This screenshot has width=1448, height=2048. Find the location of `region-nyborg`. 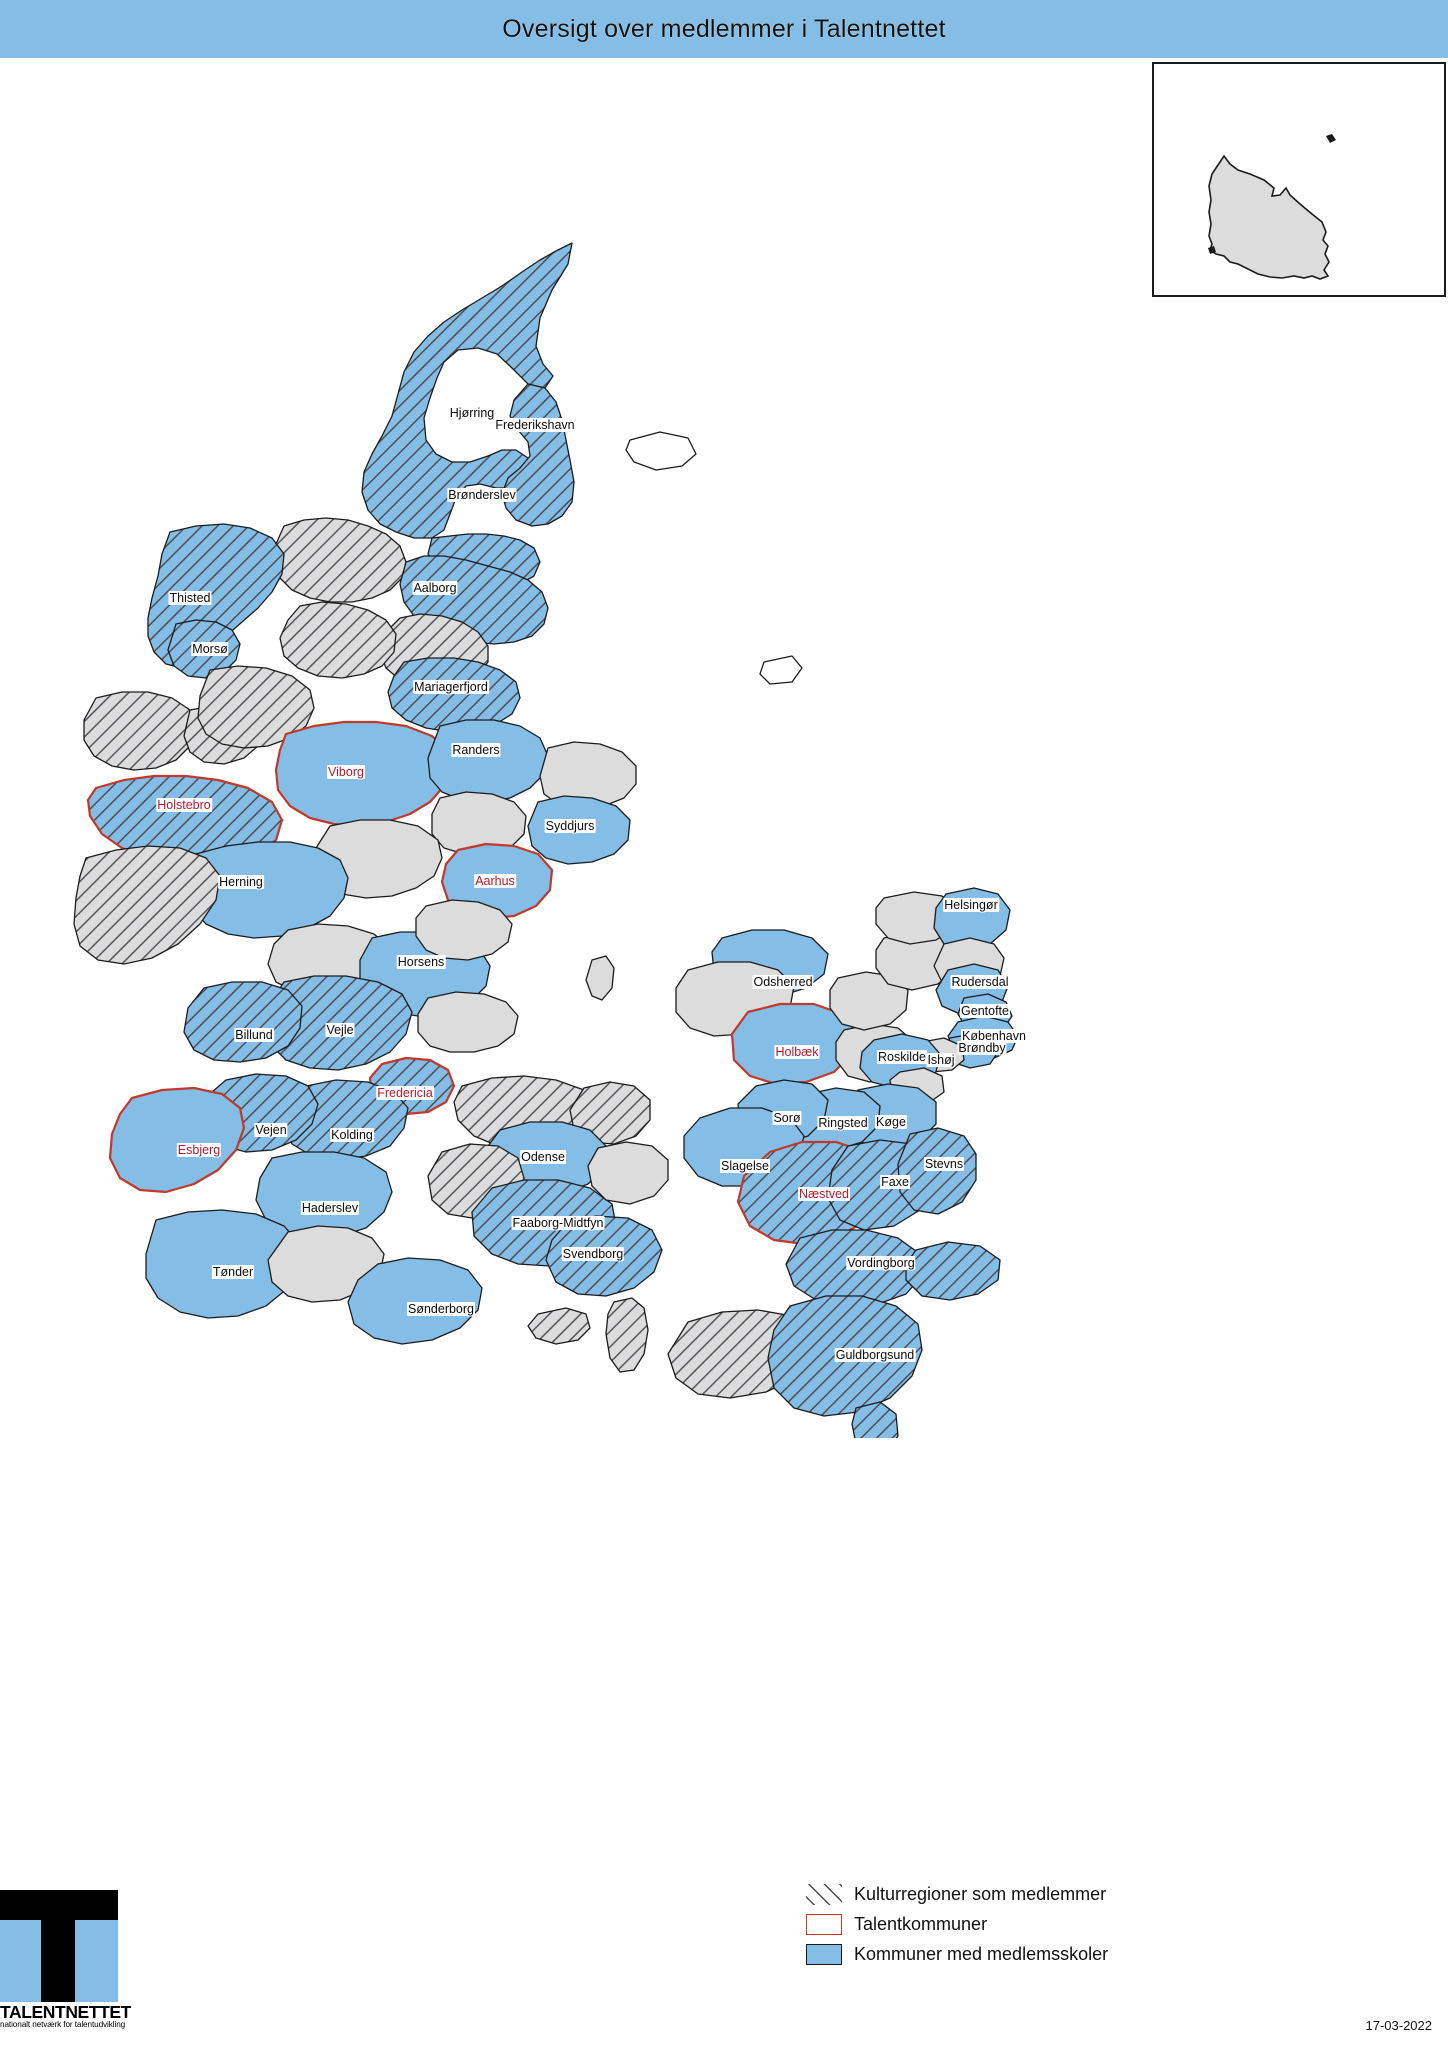

region-nyborg is located at coordinates (628, 1173).